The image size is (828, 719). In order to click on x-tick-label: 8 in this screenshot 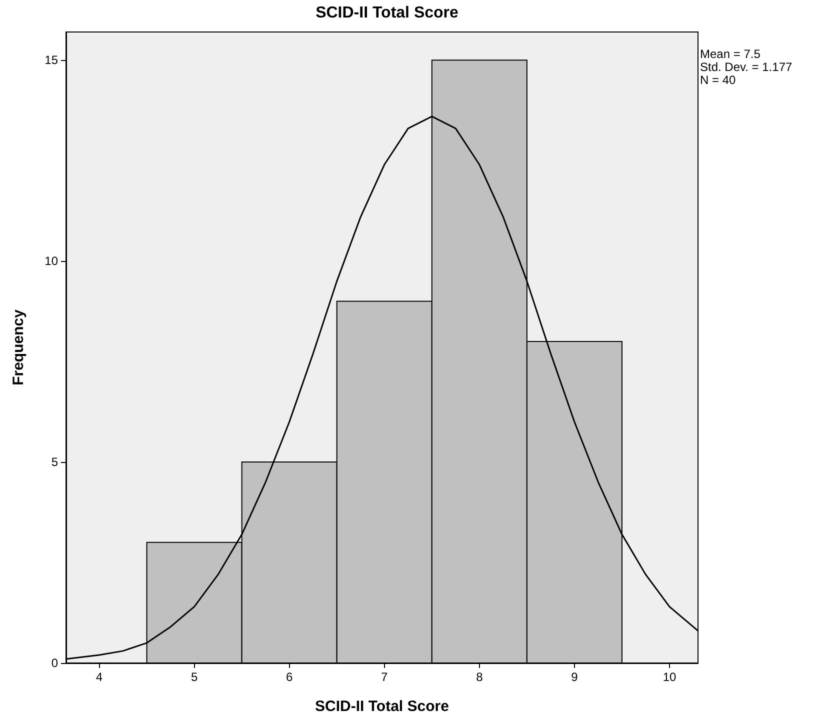, I will do `click(480, 677)`.